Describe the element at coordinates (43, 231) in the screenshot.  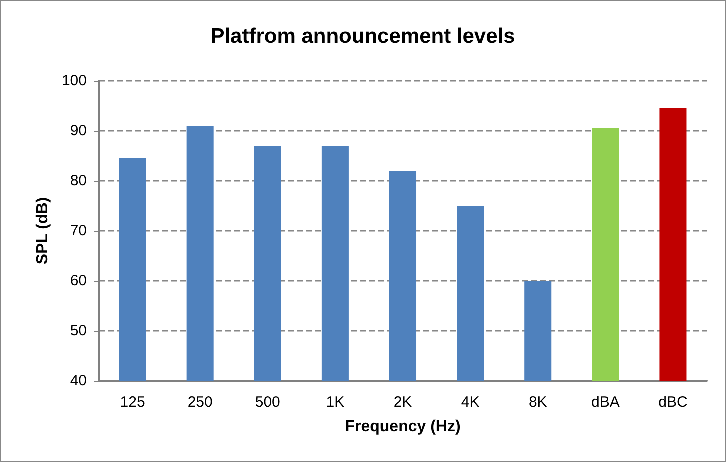
I see `y-axis-title: SPL (dB)` at that location.